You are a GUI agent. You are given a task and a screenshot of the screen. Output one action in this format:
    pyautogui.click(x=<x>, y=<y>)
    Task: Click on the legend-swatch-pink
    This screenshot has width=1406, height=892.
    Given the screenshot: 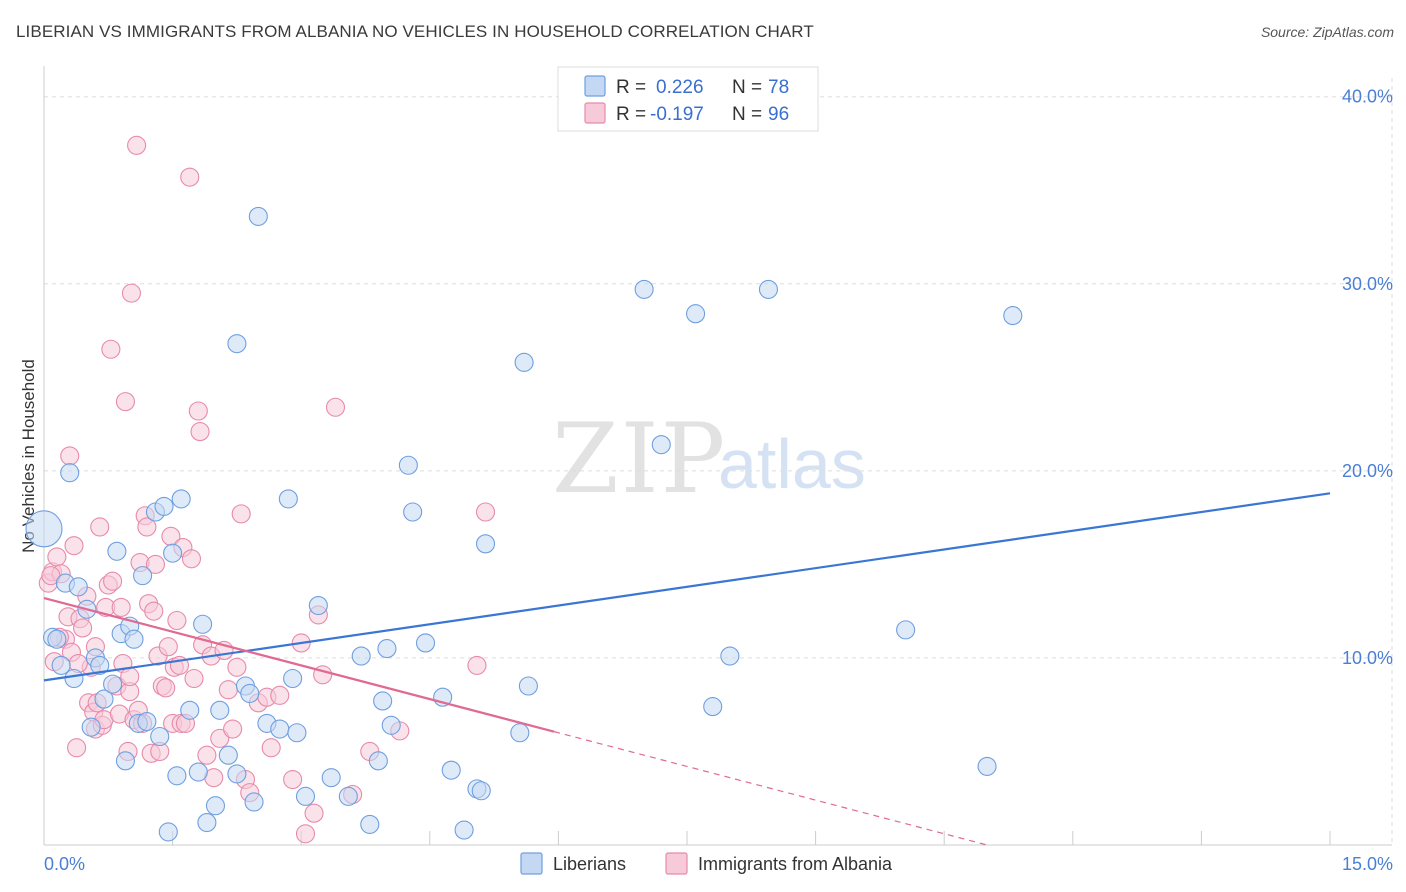 What is the action you would take?
    pyautogui.click(x=595, y=113)
    